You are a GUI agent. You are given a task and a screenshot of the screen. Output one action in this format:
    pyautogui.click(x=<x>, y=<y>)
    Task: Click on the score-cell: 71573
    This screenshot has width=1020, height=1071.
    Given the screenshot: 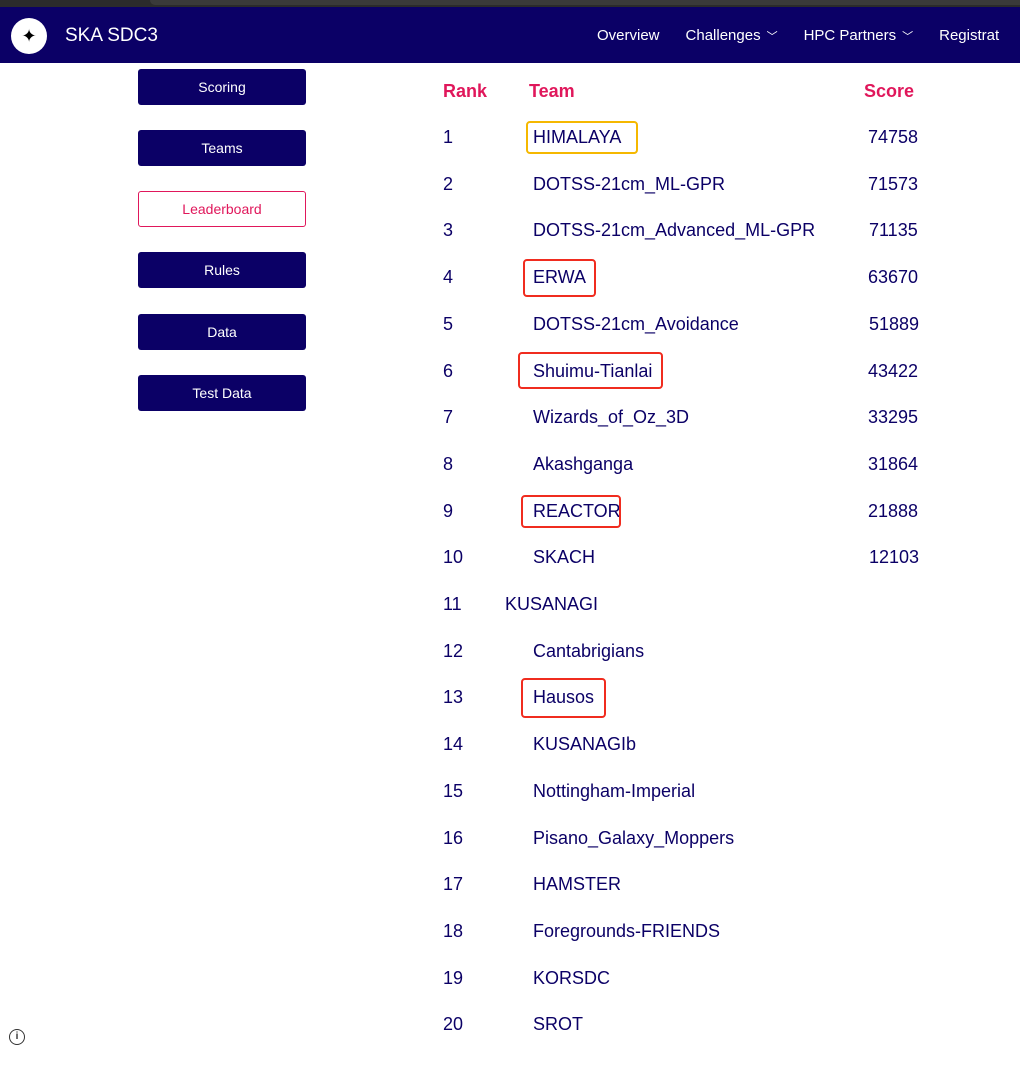 What is the action you would take?
    pyautogui.click(x=893, y=183)
    